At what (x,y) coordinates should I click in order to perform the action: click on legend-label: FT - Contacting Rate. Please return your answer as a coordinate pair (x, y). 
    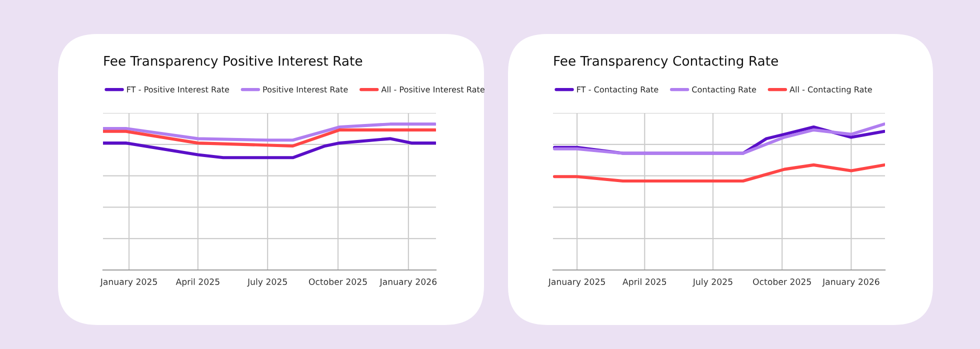
    Looking at the image, I should click on (617, 90).